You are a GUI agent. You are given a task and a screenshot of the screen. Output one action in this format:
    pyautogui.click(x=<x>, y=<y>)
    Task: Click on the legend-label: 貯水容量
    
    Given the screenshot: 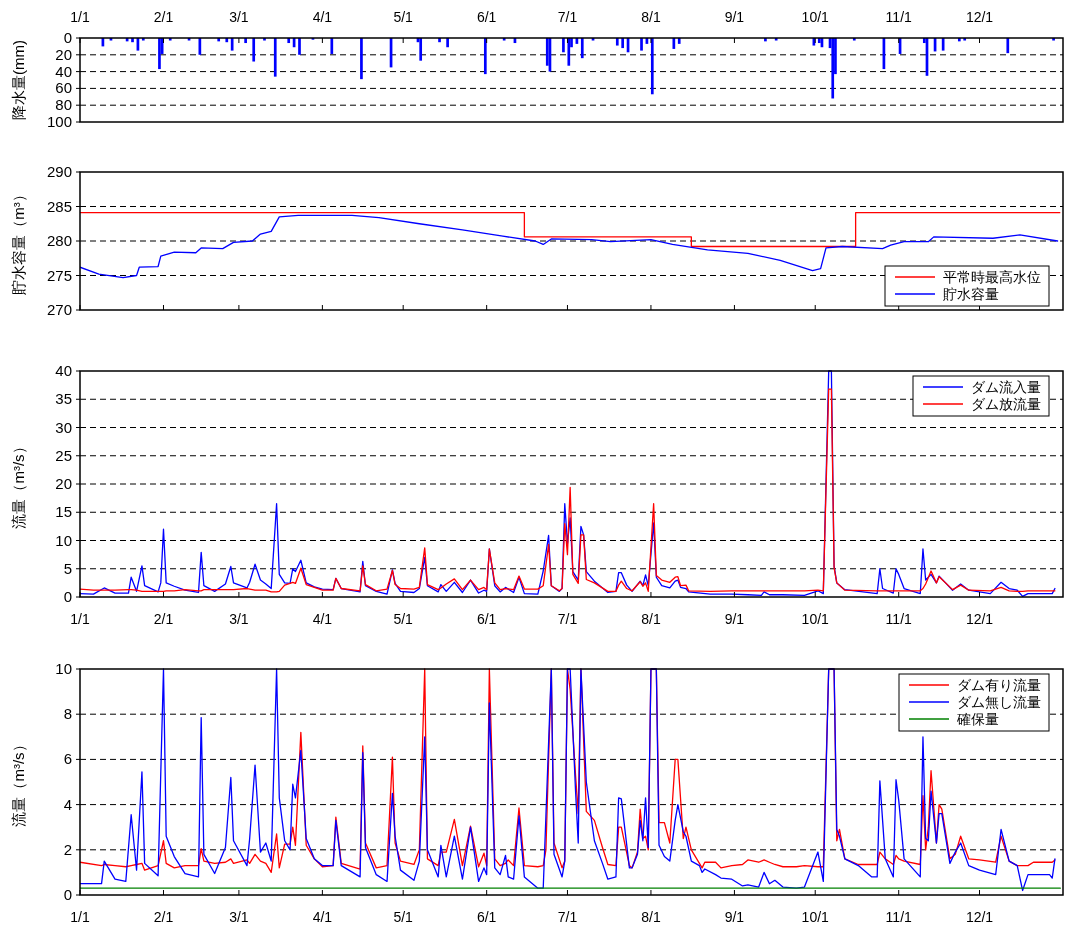 What is the action you would take?
    pyautogui.click(x=971, y=294)
    